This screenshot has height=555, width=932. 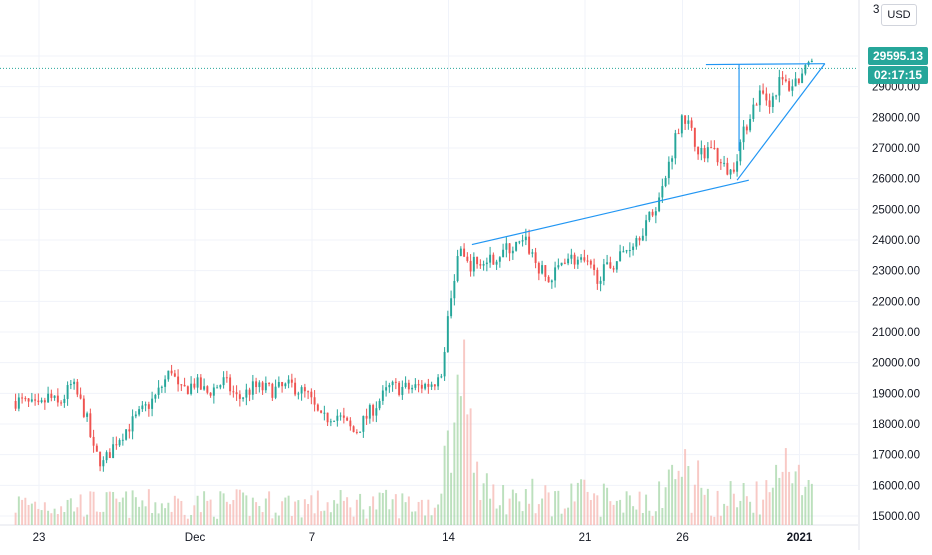 I want to click on currency-button: USD, so click(x=899, y=15).